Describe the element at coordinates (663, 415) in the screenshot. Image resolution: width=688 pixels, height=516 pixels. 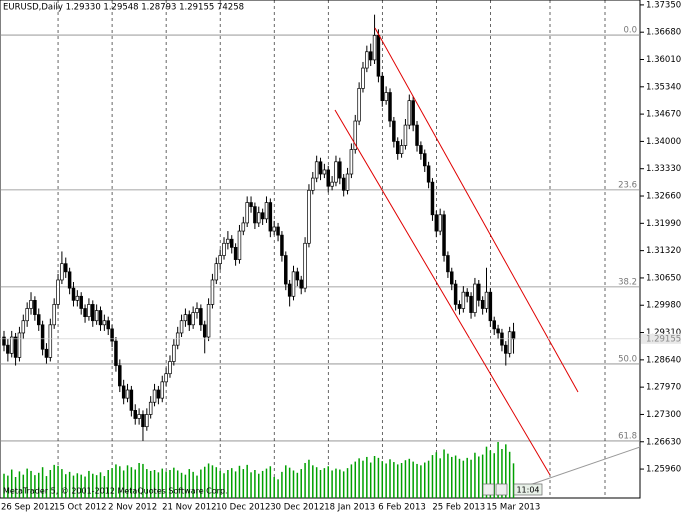
I see `y-tick-label: 1.27300` at that location.